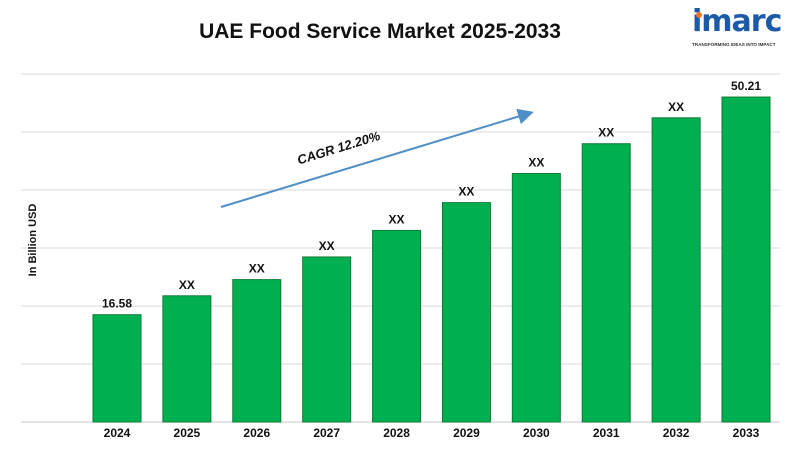 The height and width of the screenshot is (450, 800). What do you see at coordinates (536, 433) in the screenshot?
I see `x-tick-2030: 2030` at bounding box center [536, 433].